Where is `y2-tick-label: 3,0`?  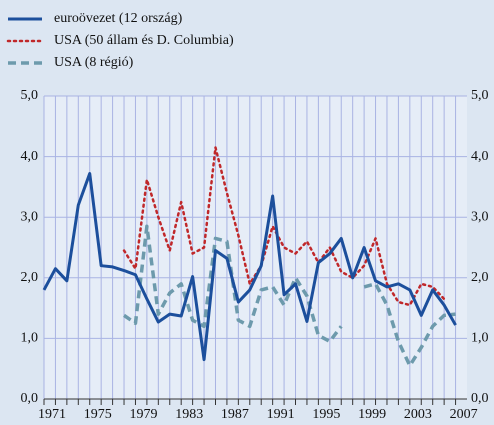 y2-tick-label: 3,0 is located at coordinates (480, 216).